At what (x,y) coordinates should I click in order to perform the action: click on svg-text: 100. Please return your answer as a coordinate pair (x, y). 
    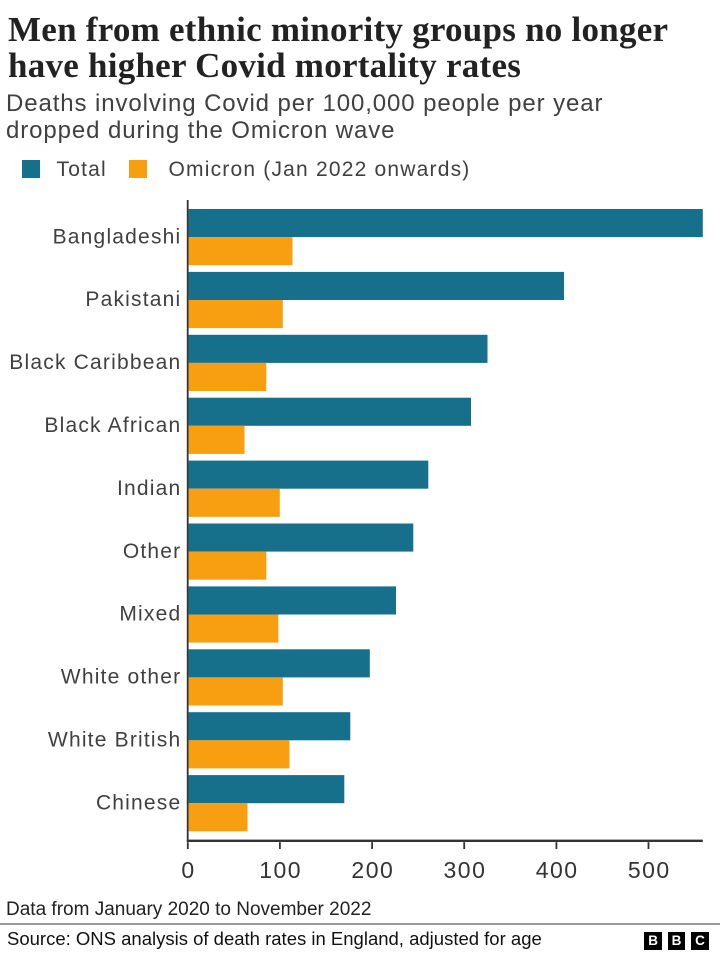
    Looking at the image, I should click on (280, 870).